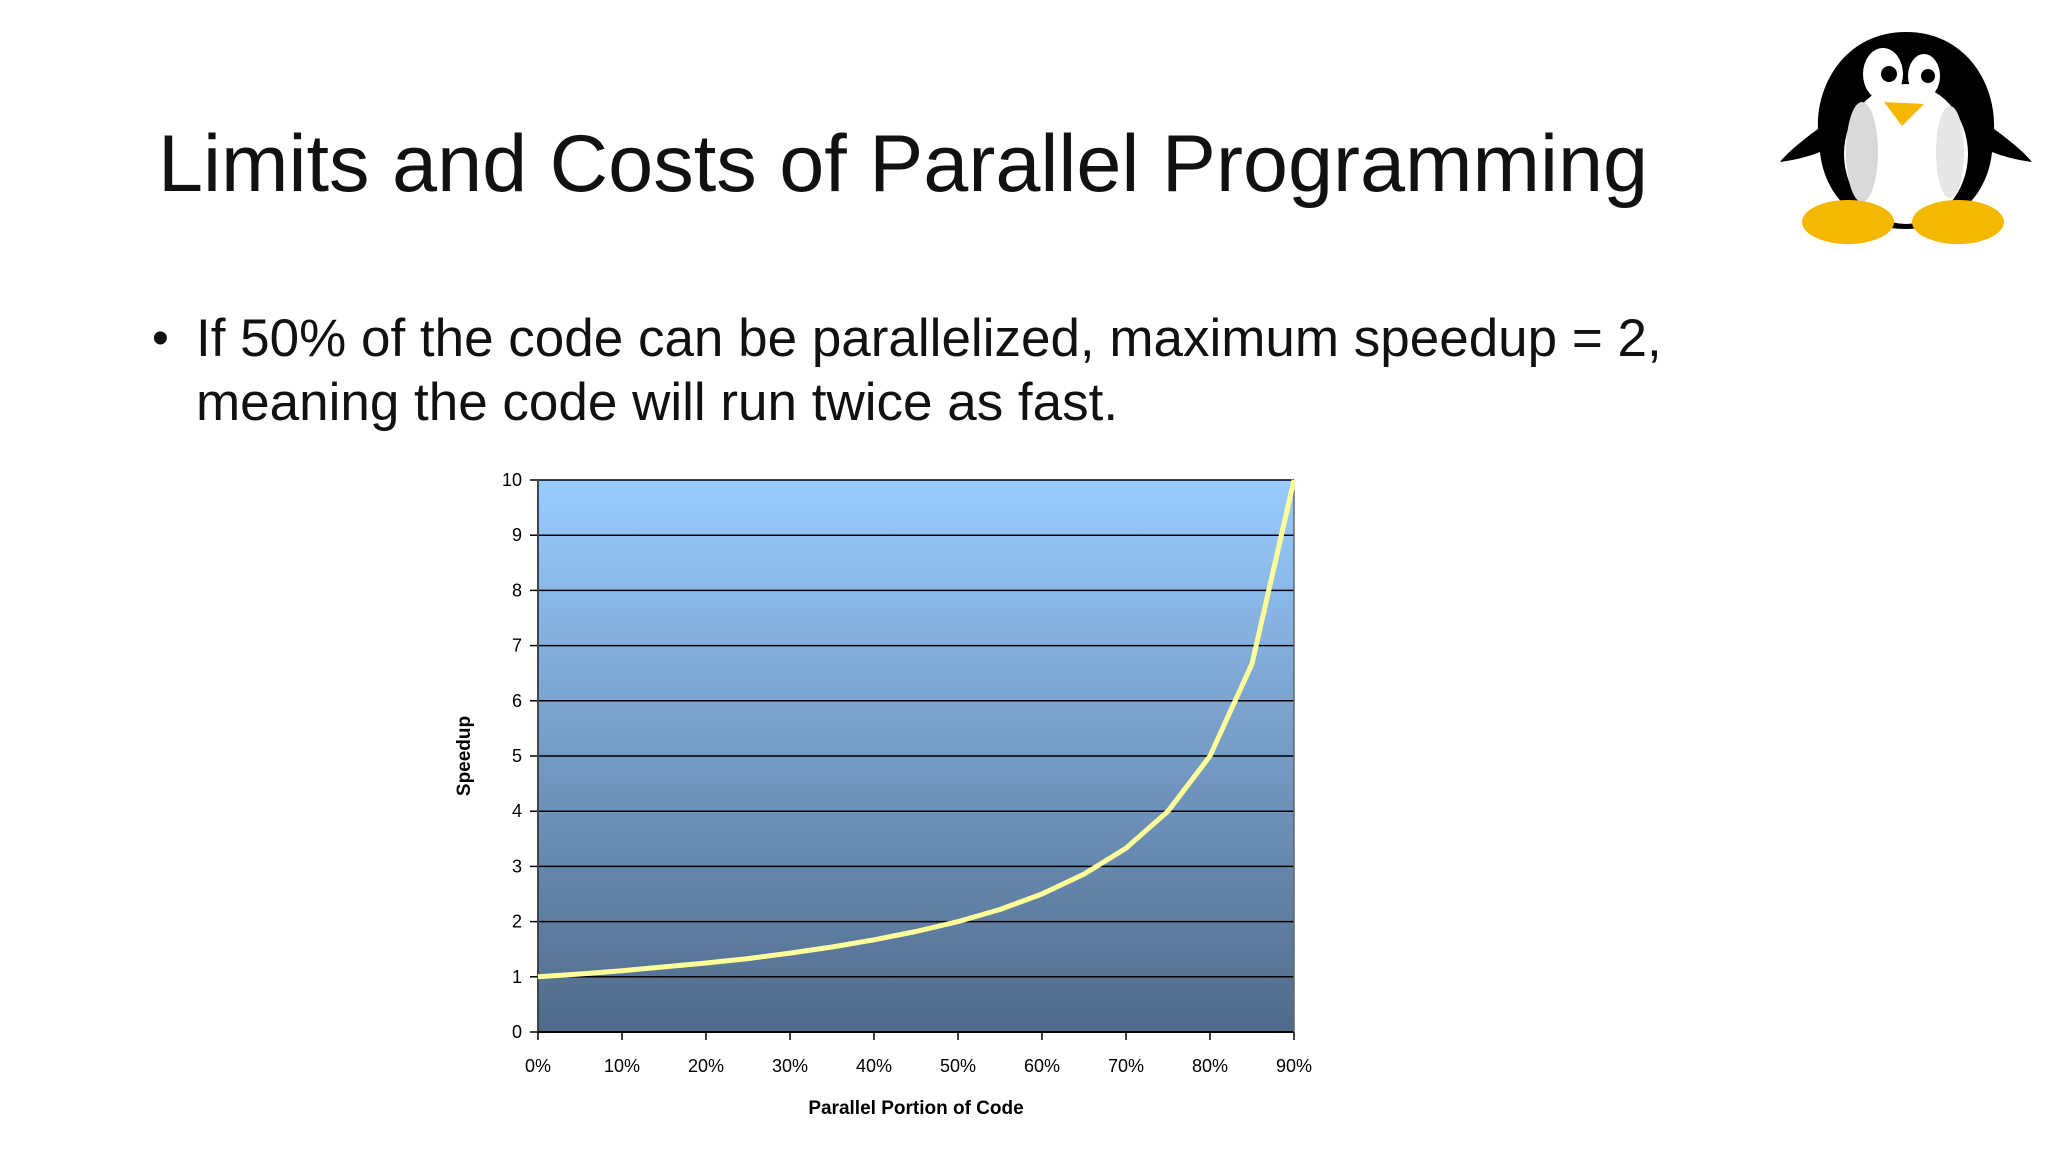  Describe the element at coordinates (464, 756) in the screenshot. I see `y-axis-label: Speedup` at that location.